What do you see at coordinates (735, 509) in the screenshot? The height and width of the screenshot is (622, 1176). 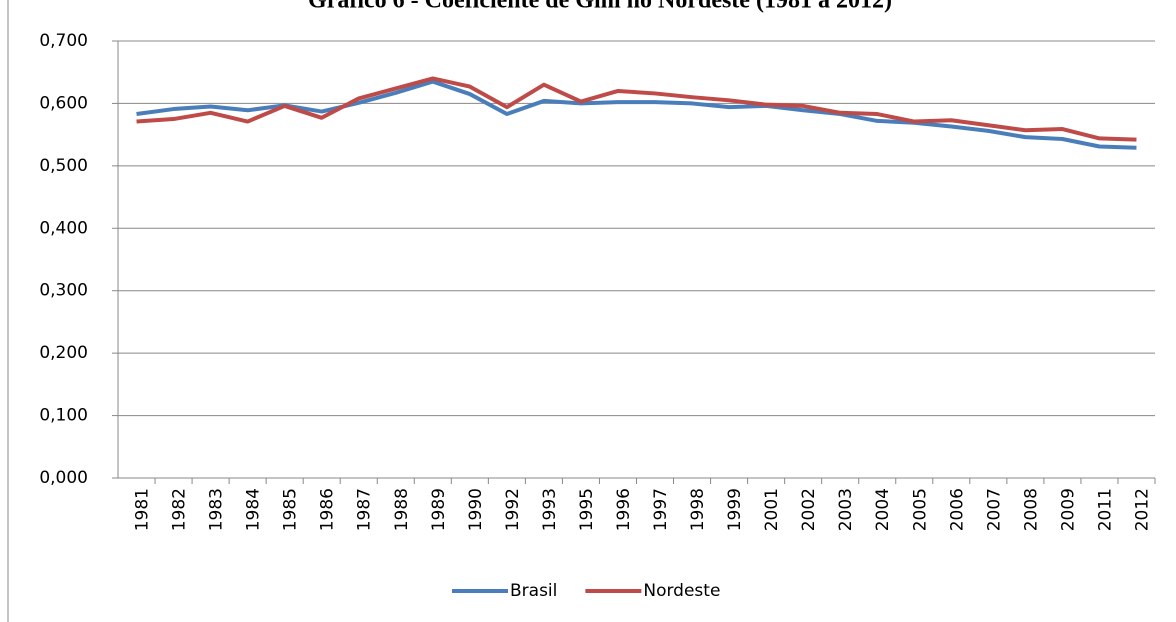 I see `x-tick-label: 1999` at bounding box center [735, 509].